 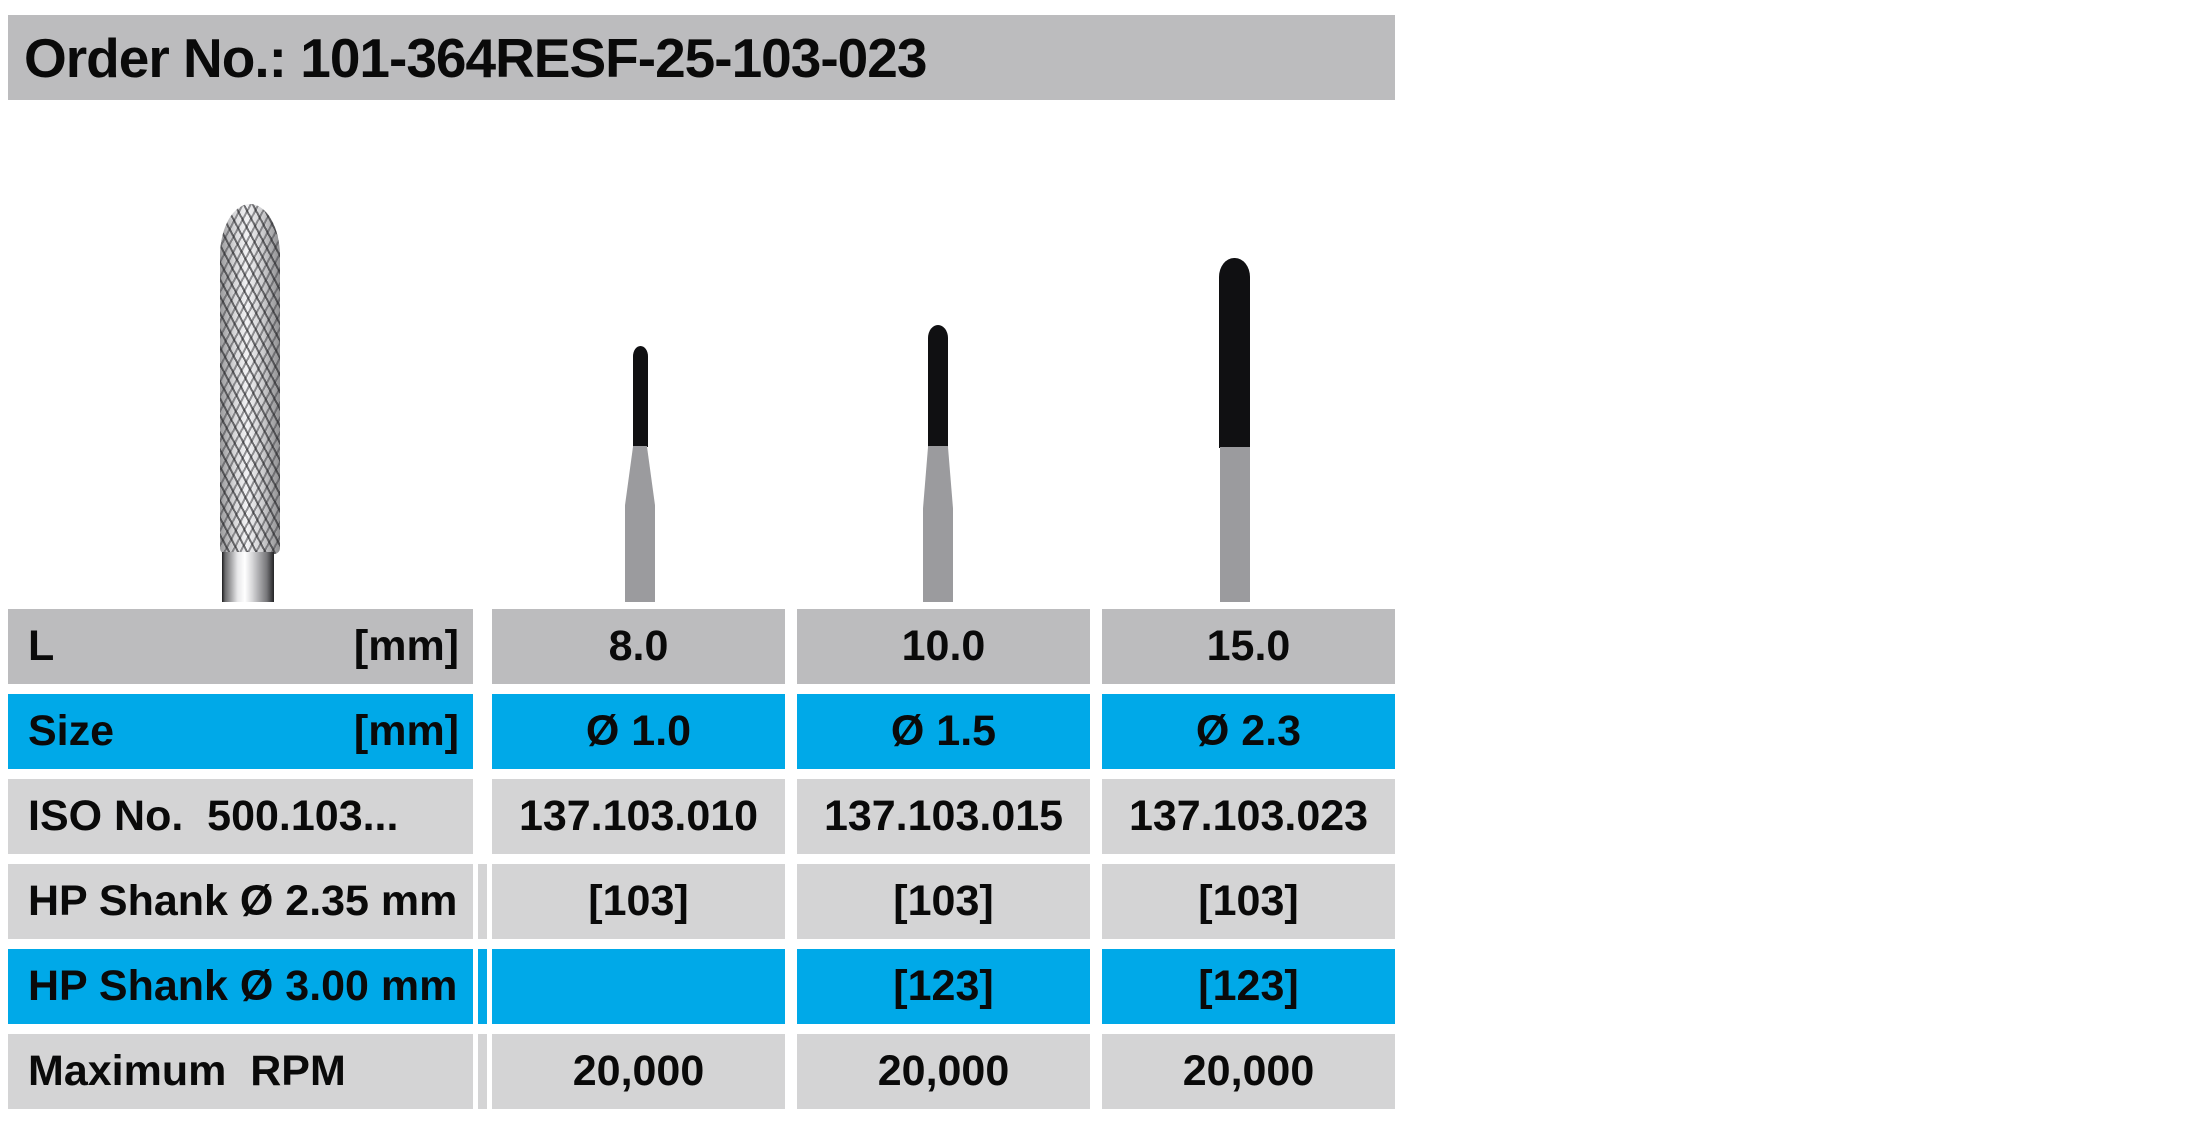 I want to click on row-label-cell: HP Shank Ø 3.00 mm, so click(x=240, y=986).